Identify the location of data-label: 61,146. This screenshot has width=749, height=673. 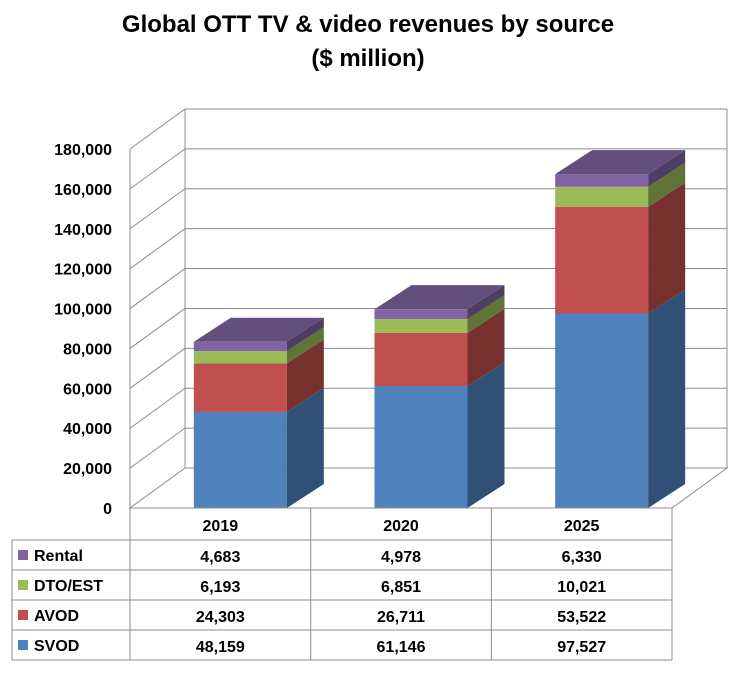
(401, 647).